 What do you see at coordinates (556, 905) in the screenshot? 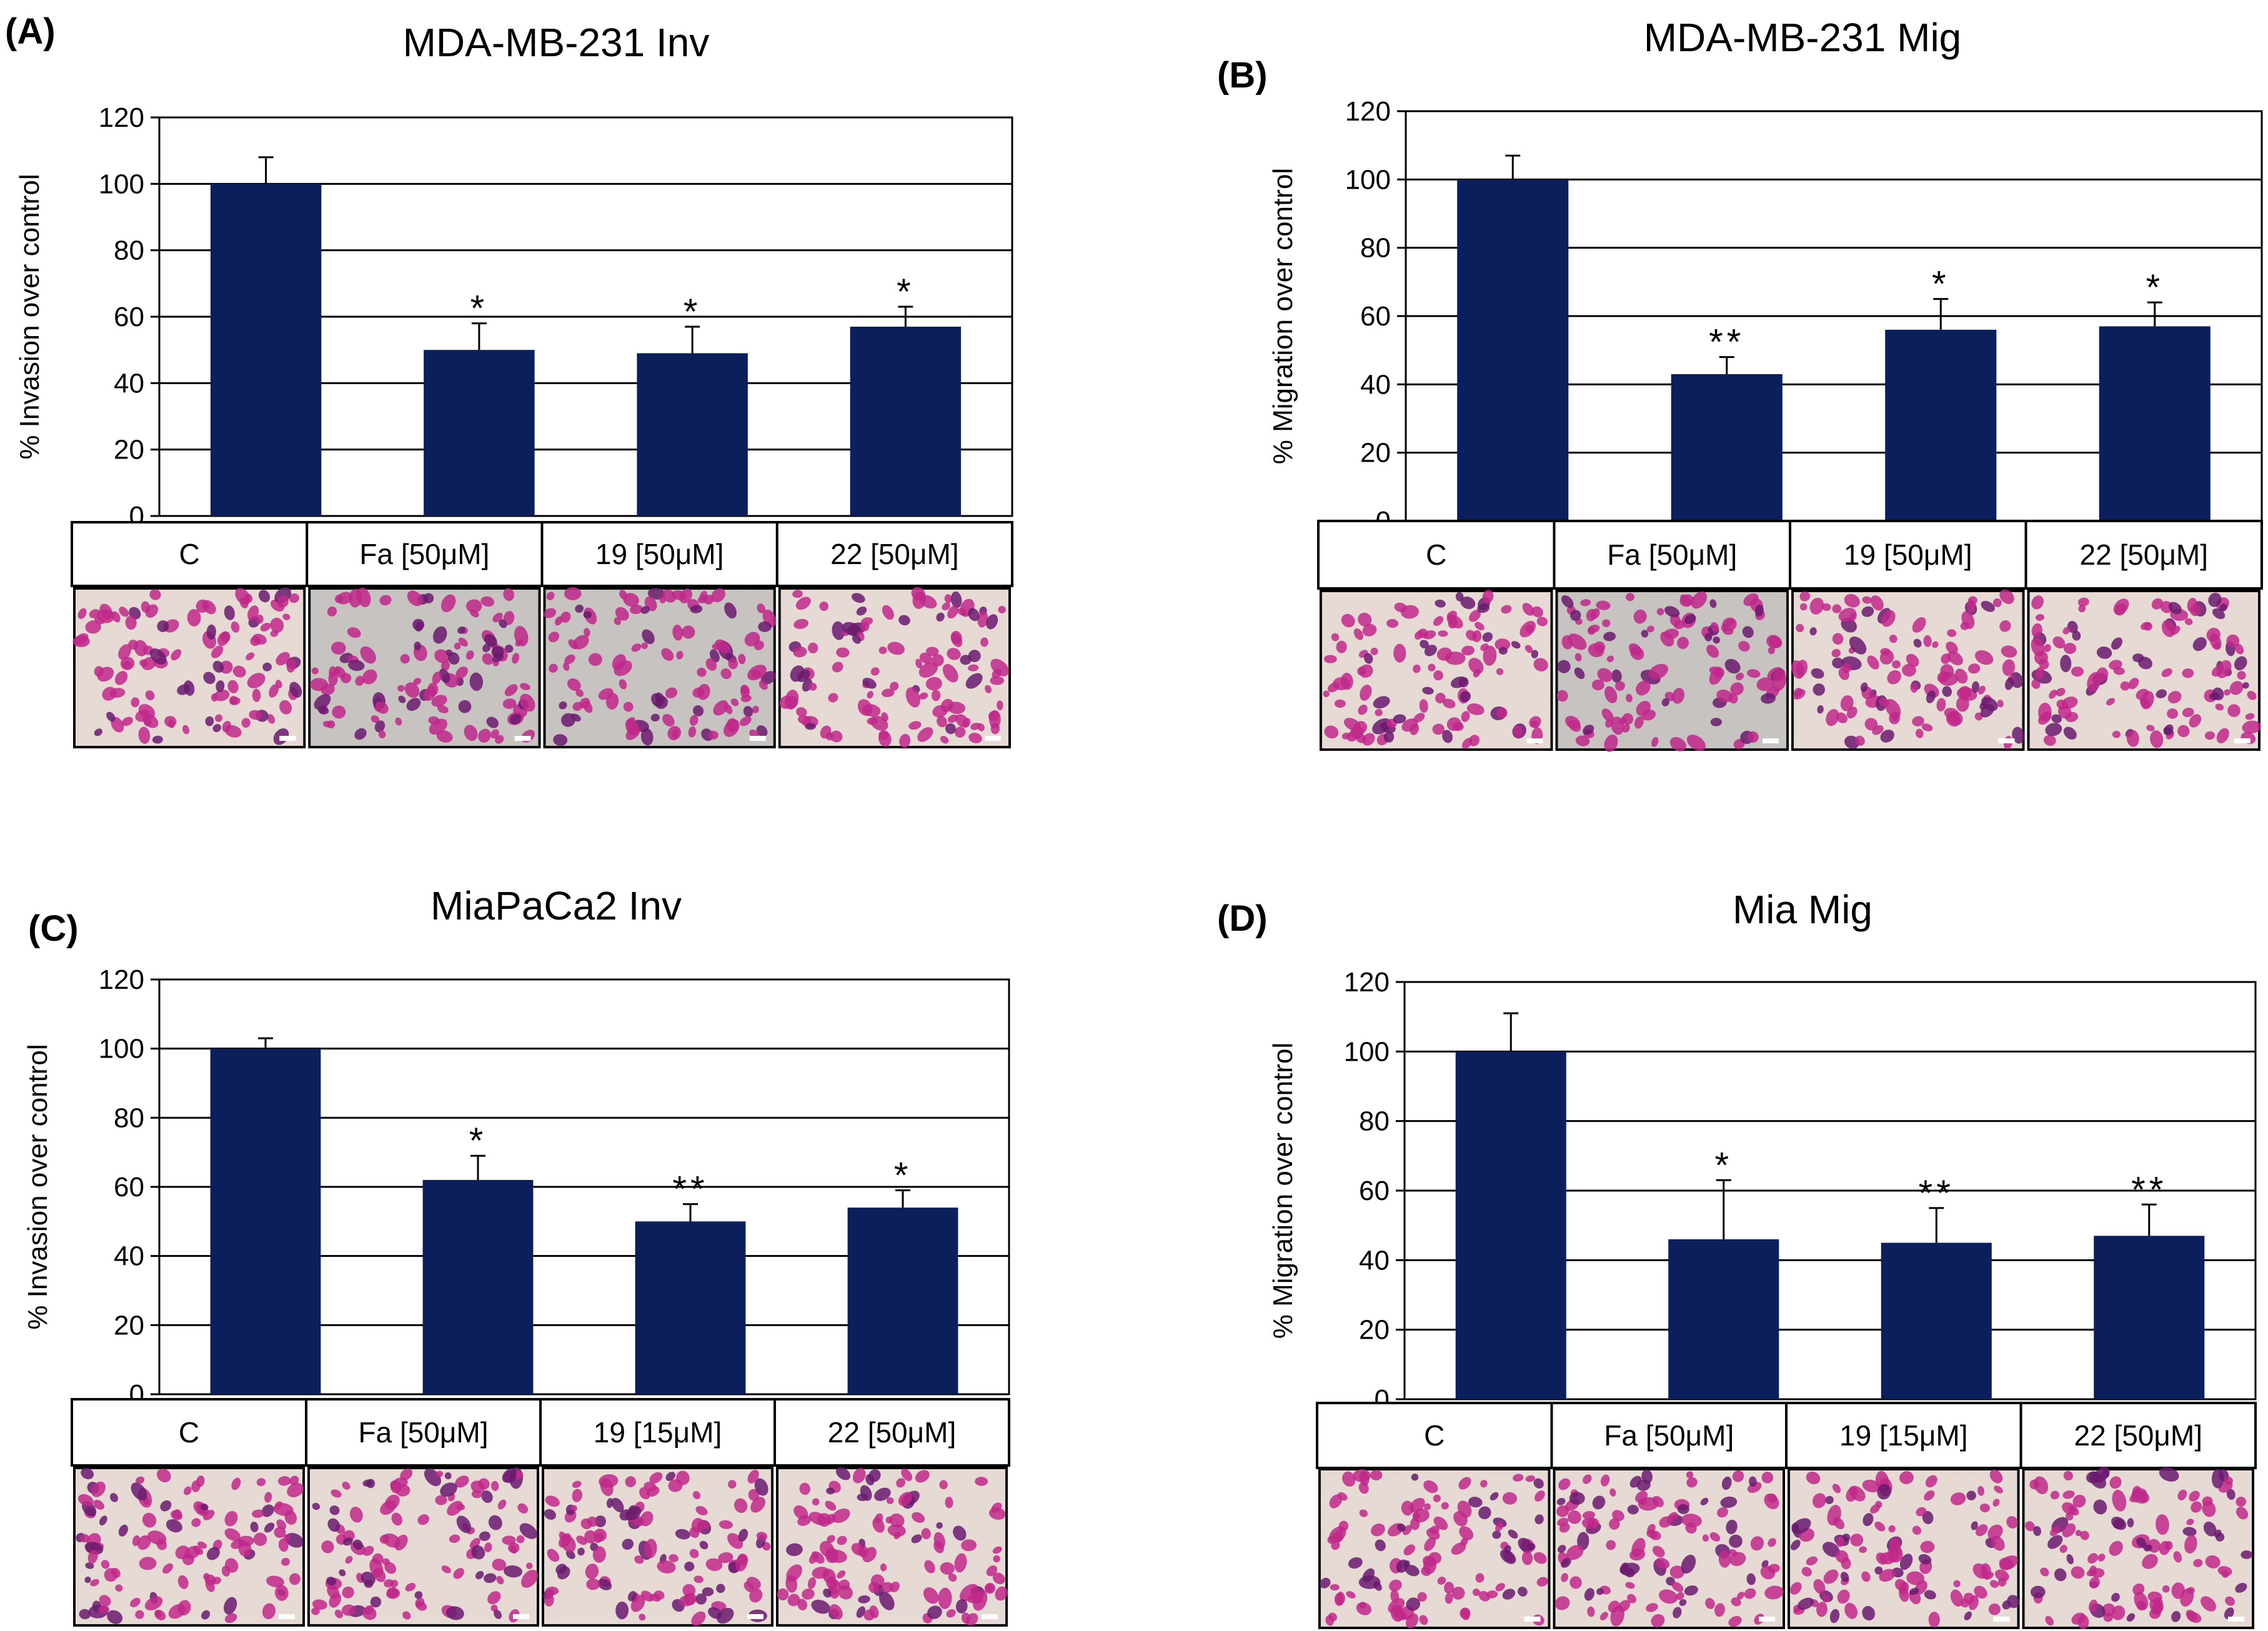
I see `chart-title: MiaPaCa2 Inv` at bounding box center [556, 905].